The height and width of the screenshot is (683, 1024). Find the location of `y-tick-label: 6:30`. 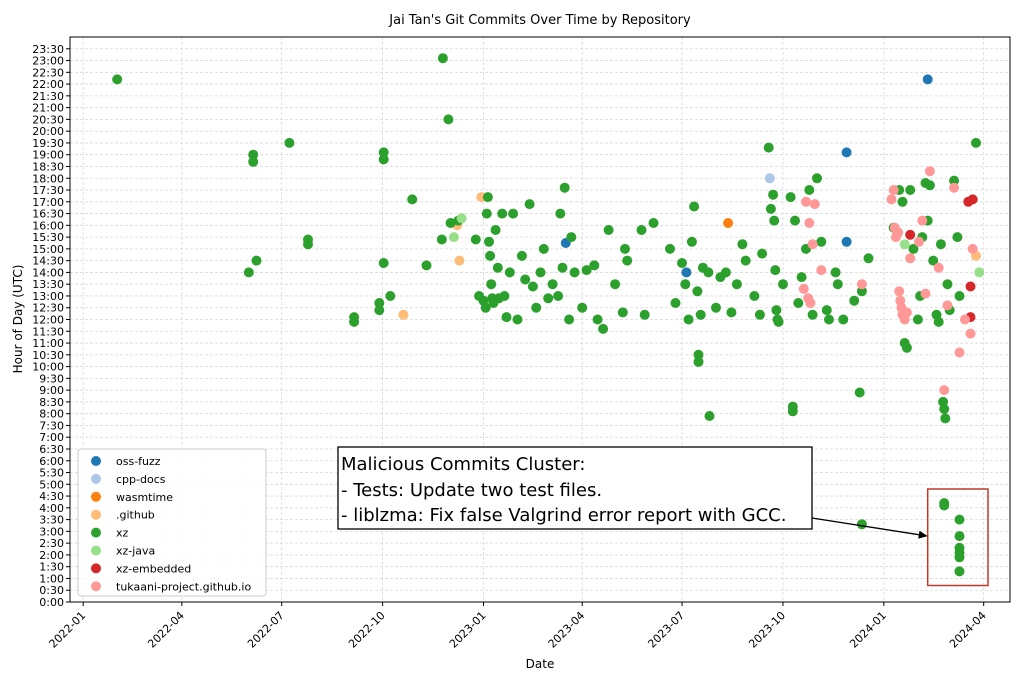

y-tick-label: 6:30 is located at coordinates (51, 449).